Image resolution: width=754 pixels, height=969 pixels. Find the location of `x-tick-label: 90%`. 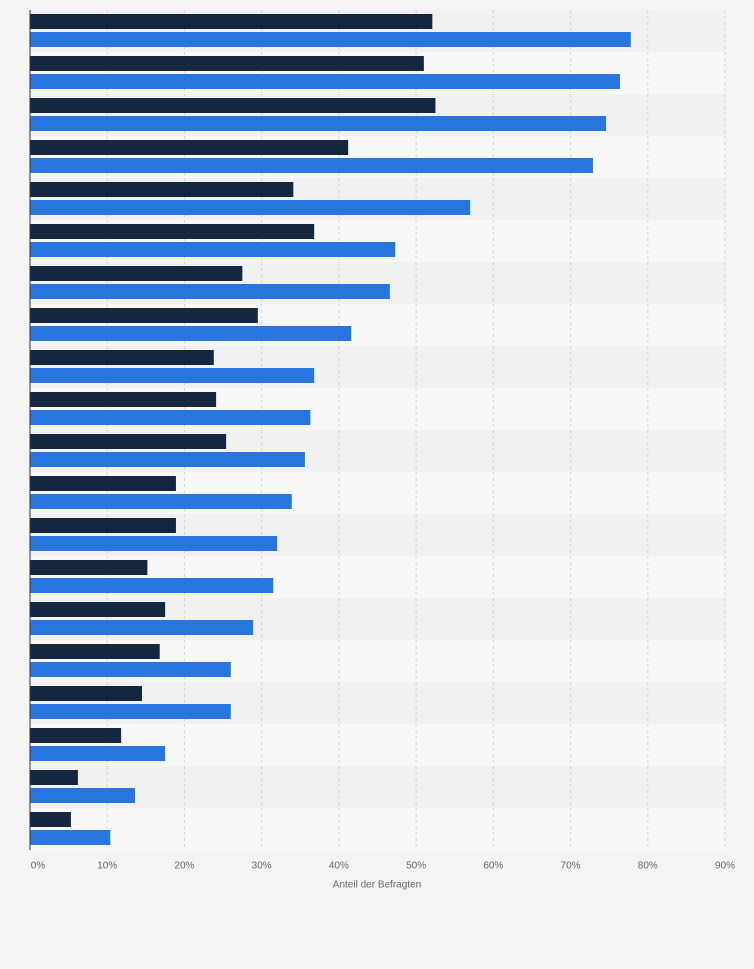

x-tick-label: 90% is located at coordinates (725, 866).